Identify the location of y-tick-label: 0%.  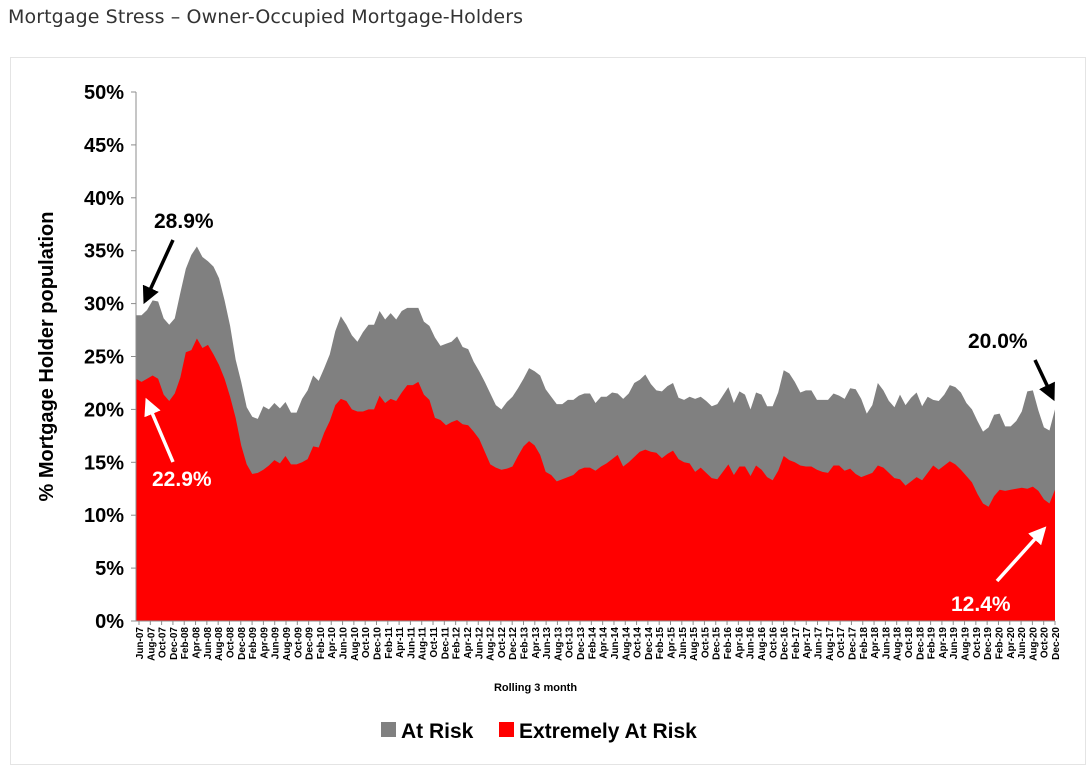
(109, 622).